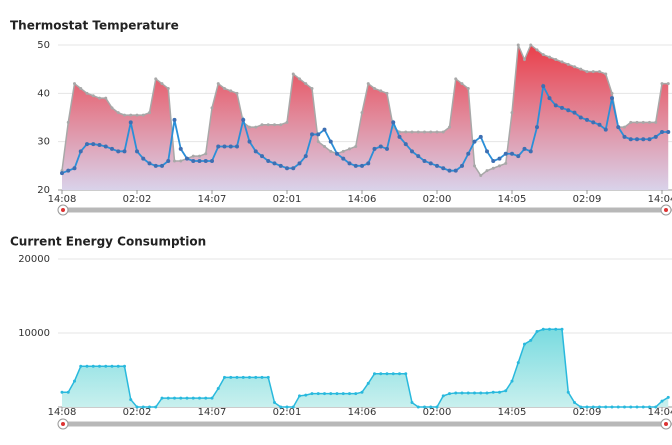 This screenshot has width=672, height=445. Describe the element at coordinates (34, 259) in the screenshot. I see `y-tick-label: 20000` at that location.